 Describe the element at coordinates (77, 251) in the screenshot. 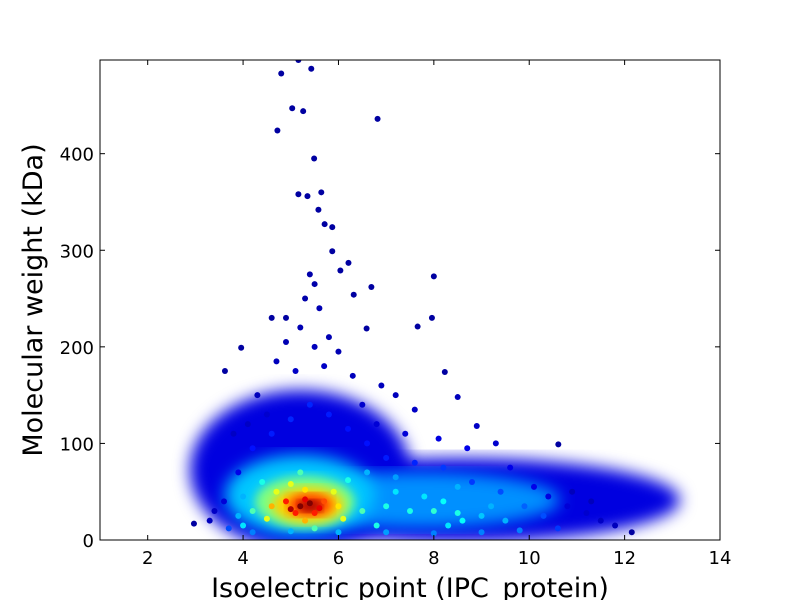

I see `y-tick-label: 300` at that location.